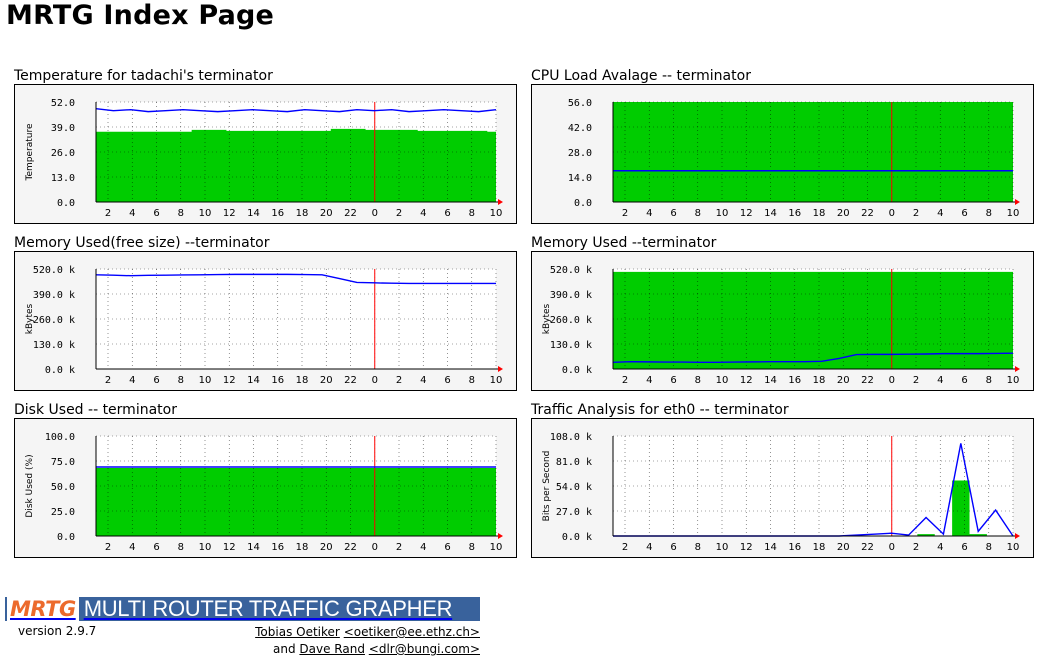 Image resolution: width=1039 pixels, height=662 pixels. Describe the element at coordinates (30, 485) in the screenshot. I see `y-axis-label: Disk Used (%)` at that location.